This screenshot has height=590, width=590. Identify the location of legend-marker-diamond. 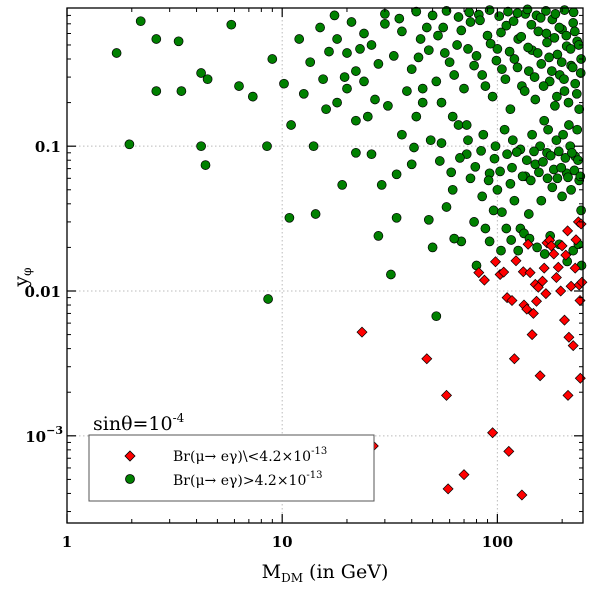
(130, 456).